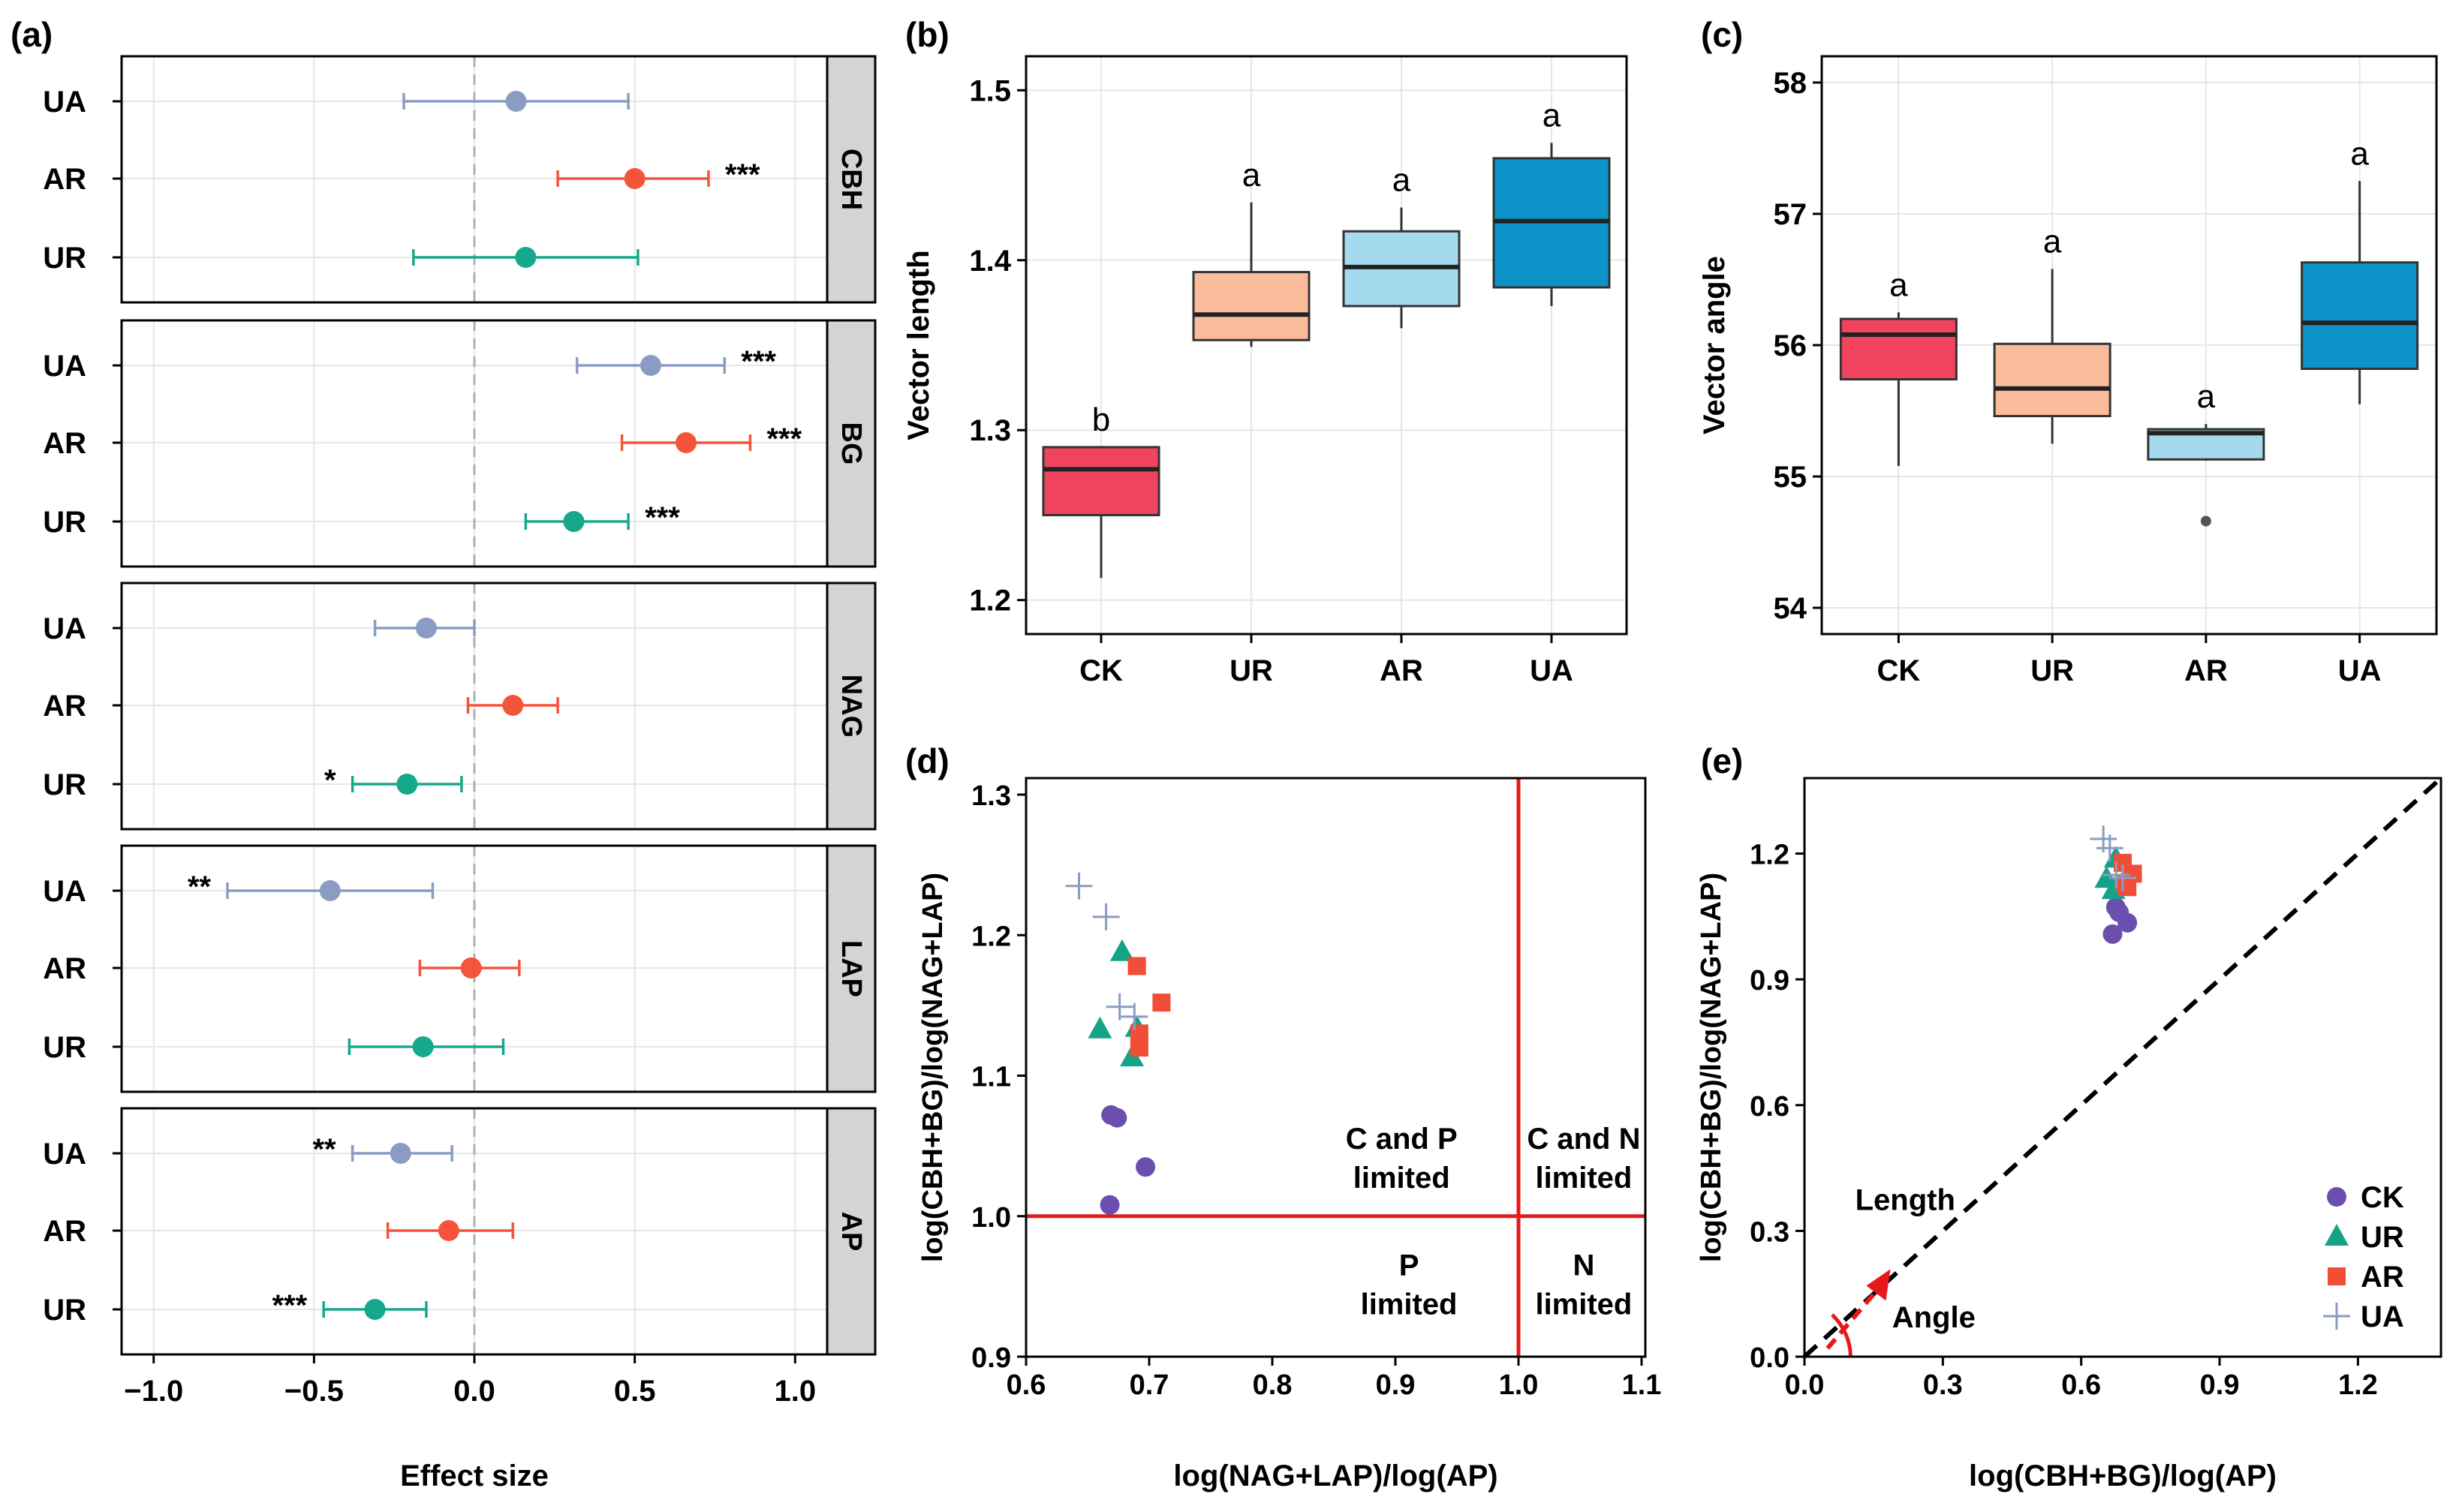 The height and width of the screenshot is (1512, 2456). Describe the element at coordinates (1121, 950) in the screenshot. I see `data-point-ur` at that location.